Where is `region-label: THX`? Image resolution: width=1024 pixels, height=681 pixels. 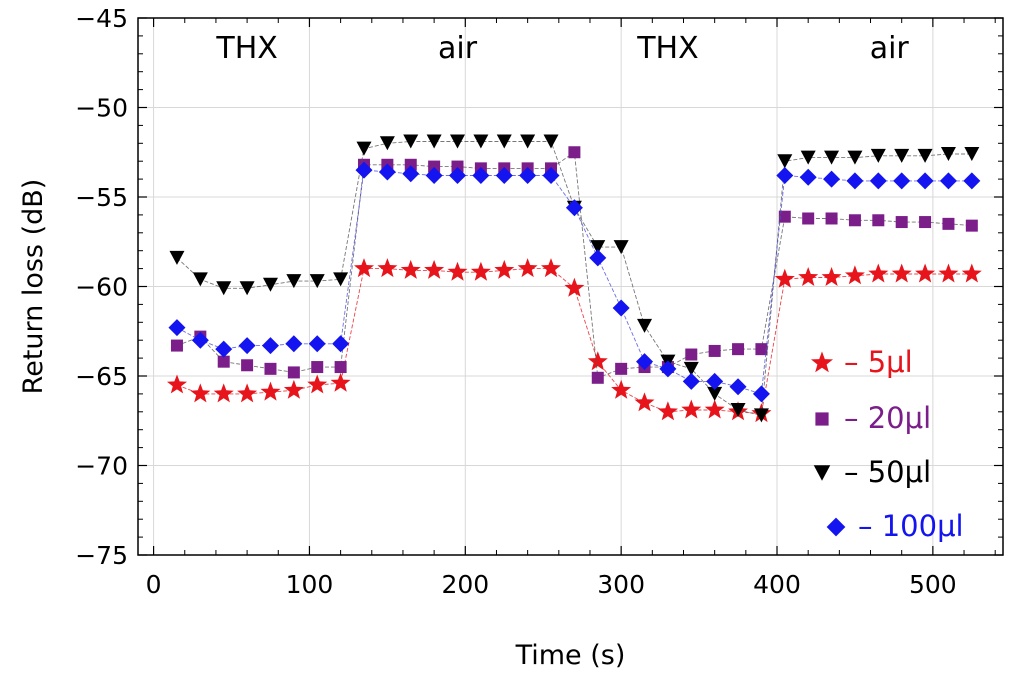
region-label: THX is located at coordinates (246, 48).